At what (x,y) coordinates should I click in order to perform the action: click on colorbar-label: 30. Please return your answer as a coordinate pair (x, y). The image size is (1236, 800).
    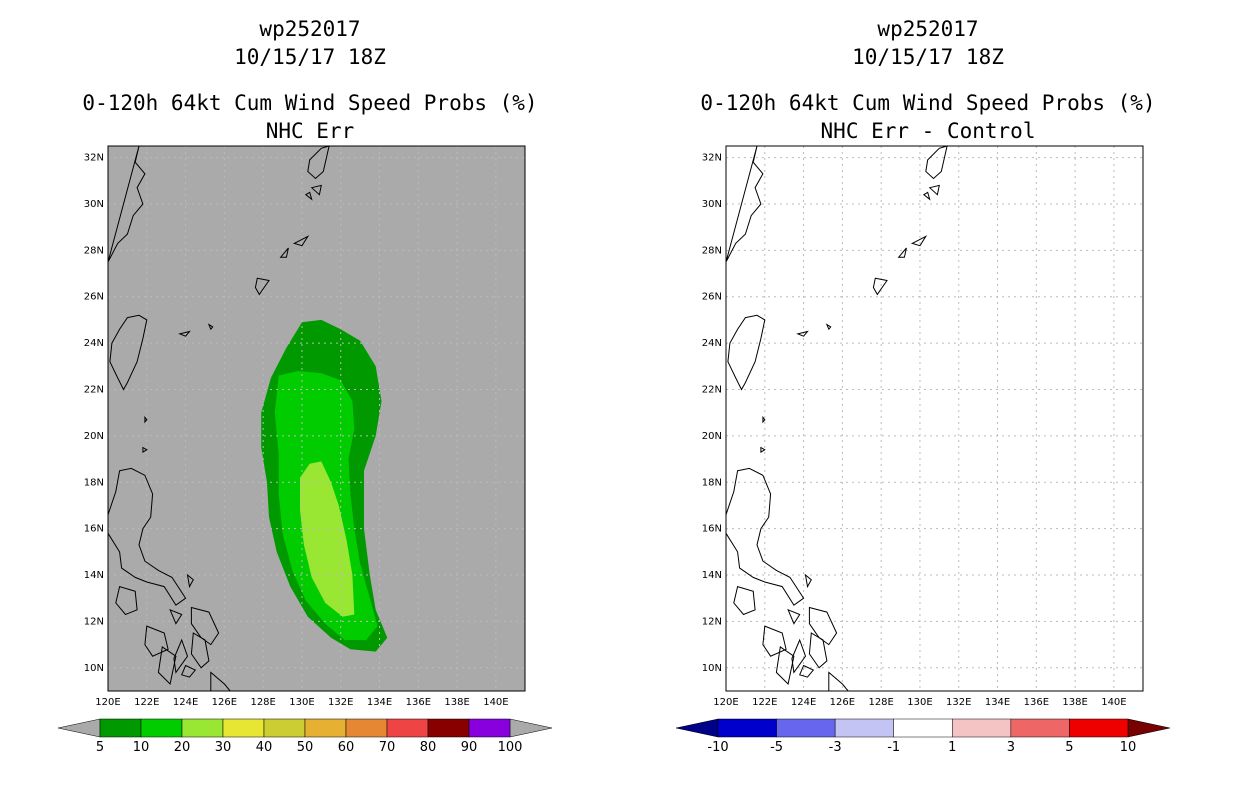
    Looking at the image, I should click on (223, 747).